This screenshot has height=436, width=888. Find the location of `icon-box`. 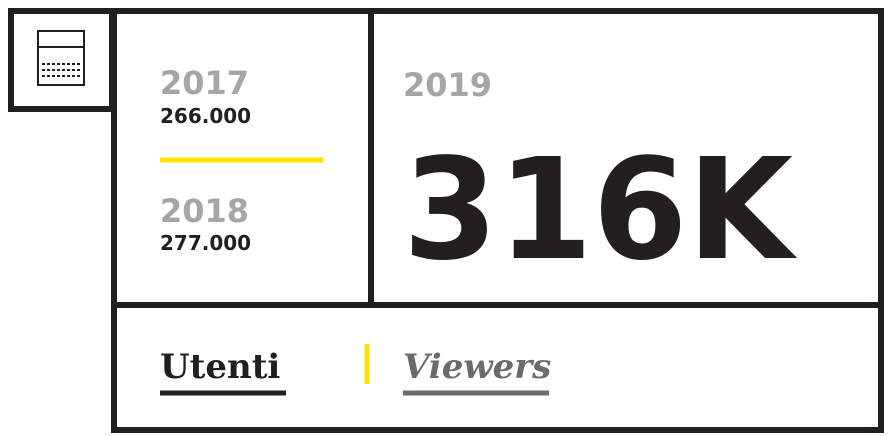

icon-box is located at coordinates (61, 60).